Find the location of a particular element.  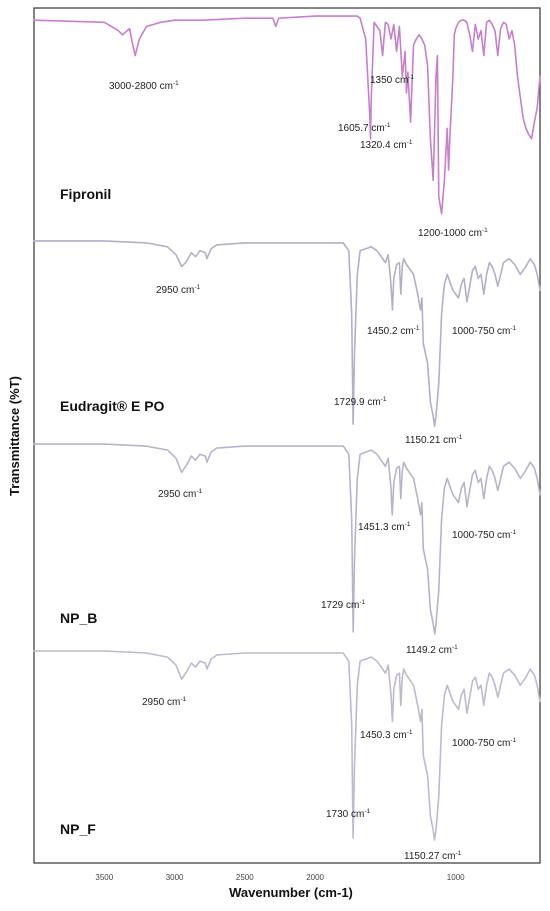

annotation-eudragit-1150: 1150.21 cm-1 is located at coordinates (434, 440).